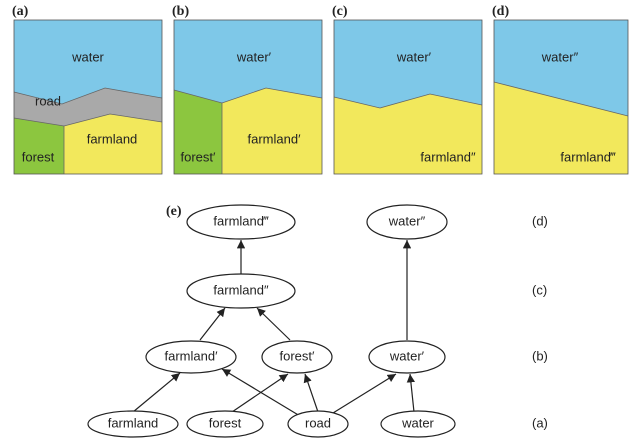  What do you see at coordinates (540, 220) in the screenshot?
I see `level-label: (d)` at bounding box center [540, 220].